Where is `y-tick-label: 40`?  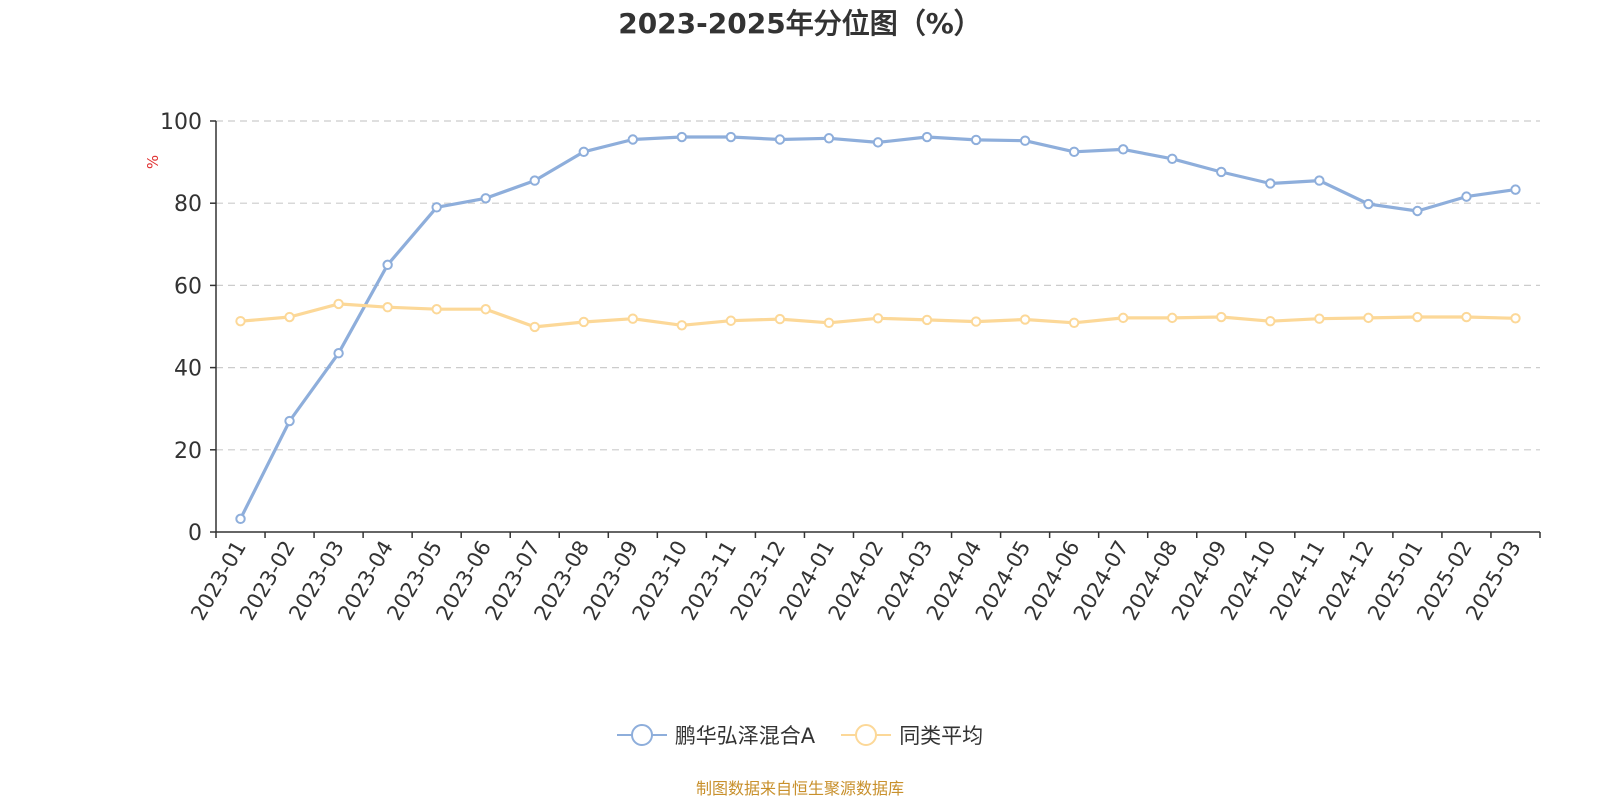 y-tick-label: 40 is located at coordinates (188, 369).